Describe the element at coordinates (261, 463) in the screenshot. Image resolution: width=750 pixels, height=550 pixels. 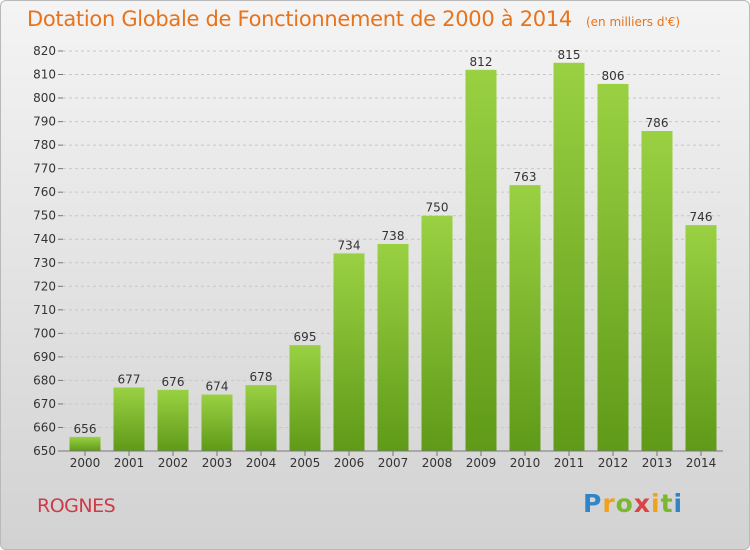
I see `x-tick-label: 2004` at that location.